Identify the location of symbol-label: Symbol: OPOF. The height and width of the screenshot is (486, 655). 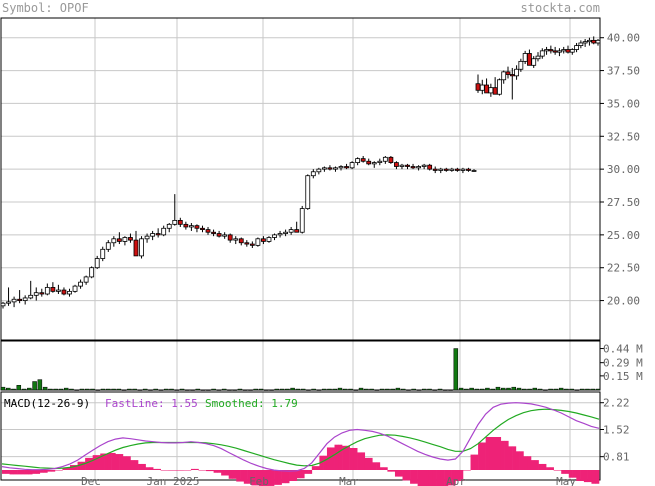
(45, 8).